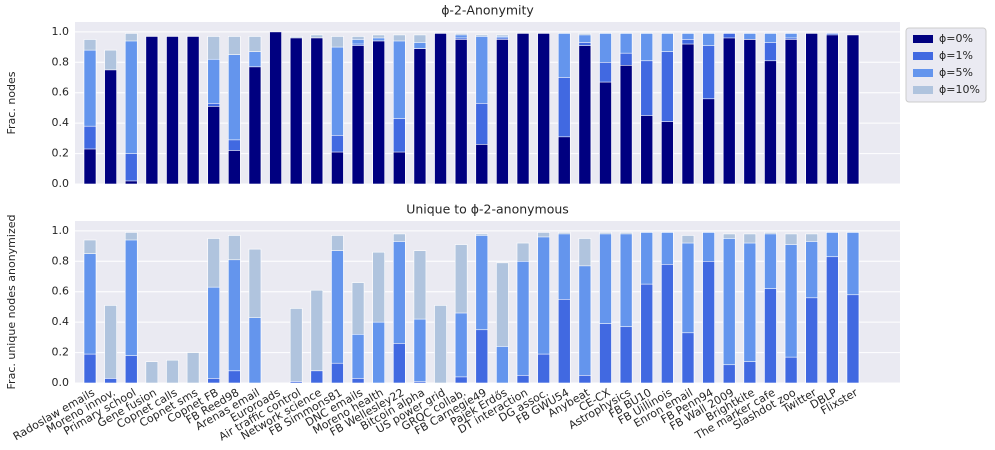 Image resolution: width=995 pixels, height=450 pixels. I want to click on y-tick-label: 0.0, so click(61, 382).